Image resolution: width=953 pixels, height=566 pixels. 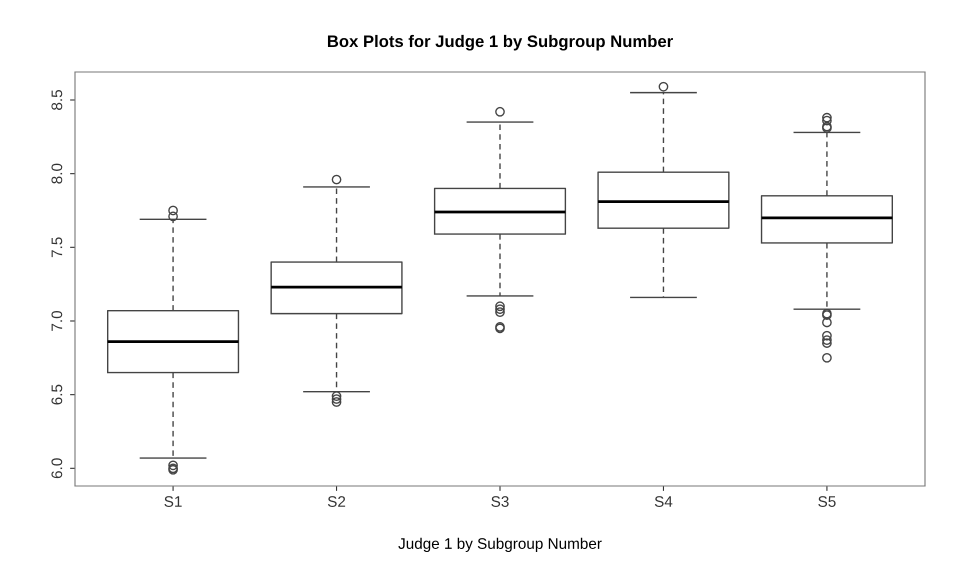 I want to click on chart-title: Box Plots for Judge 1 by Subgroup Number, so click(x=500, y=42).